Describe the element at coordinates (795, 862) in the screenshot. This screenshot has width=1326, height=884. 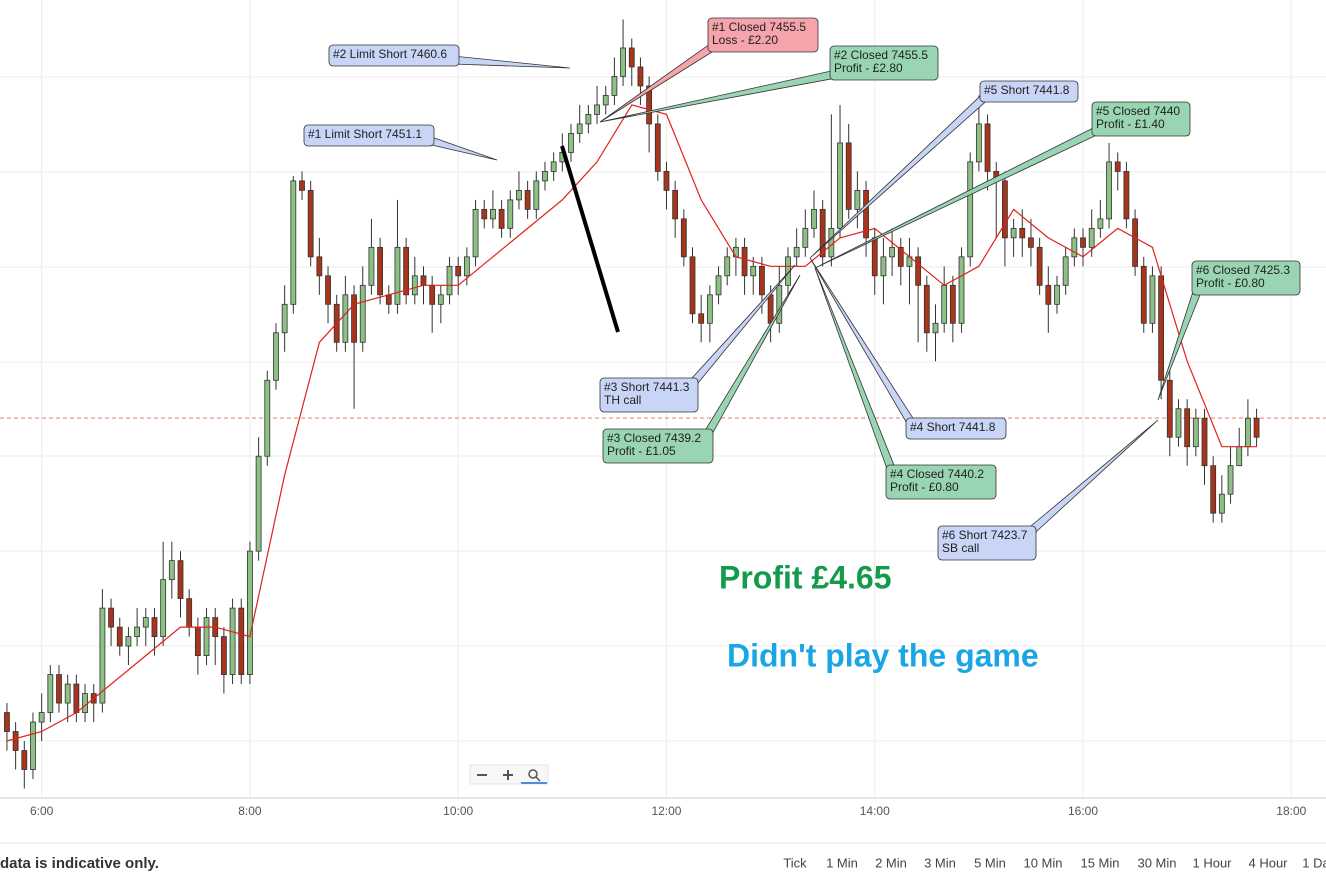
I see `timeframe-button: Tick` at that location.